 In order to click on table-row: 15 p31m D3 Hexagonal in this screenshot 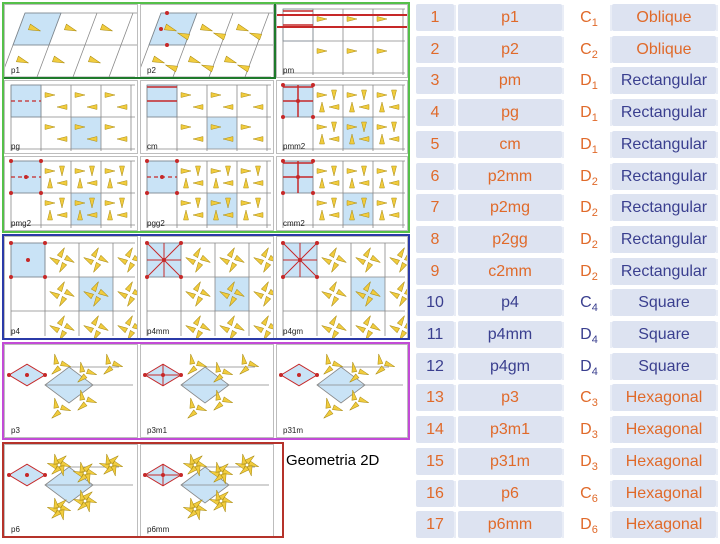, I will do `click(567, 462)`.